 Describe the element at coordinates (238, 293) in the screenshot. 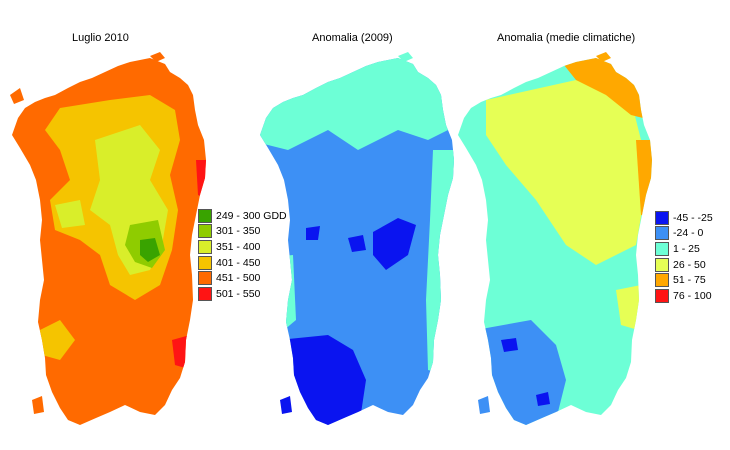

I see `legend-label: 501 - 550` at that location.